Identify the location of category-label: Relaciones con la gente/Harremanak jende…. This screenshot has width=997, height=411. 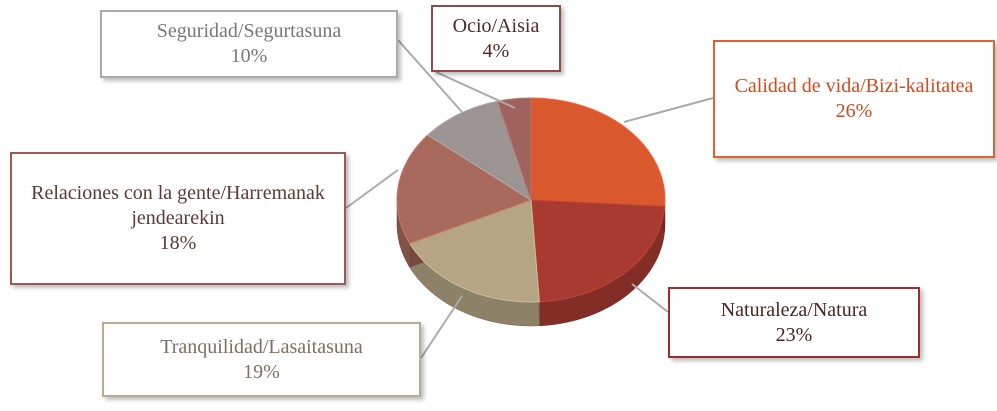
(178, 205).